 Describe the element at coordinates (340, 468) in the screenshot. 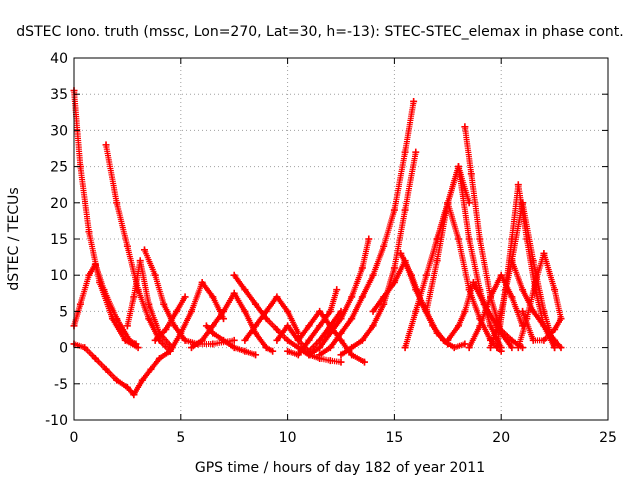

I see `x-axis-label: GPS time / hours of day 182 of year 2011` at that location.